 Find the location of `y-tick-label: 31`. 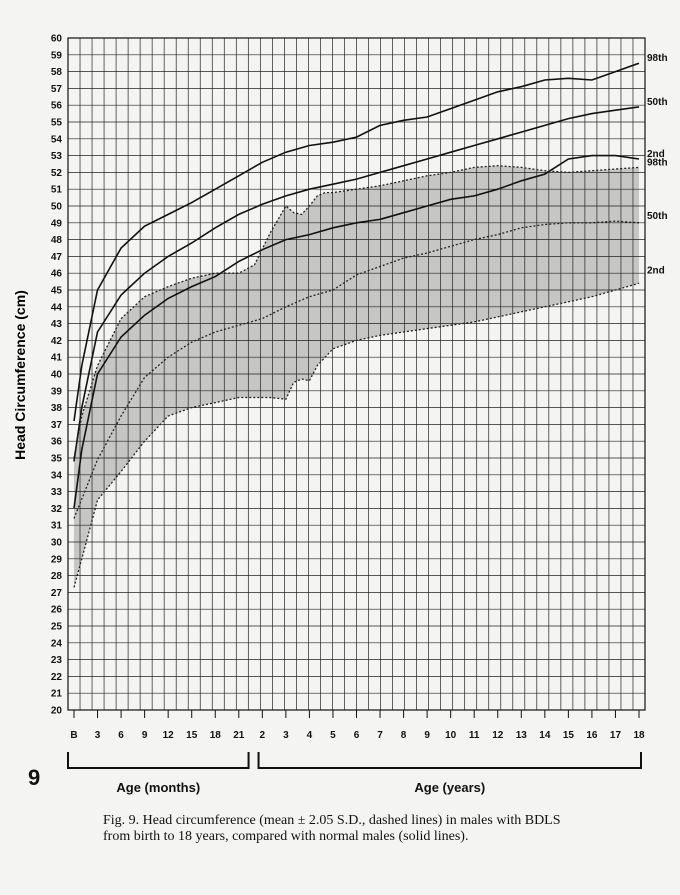

y-tick-label: 31 is located at coordinates (57, 526).